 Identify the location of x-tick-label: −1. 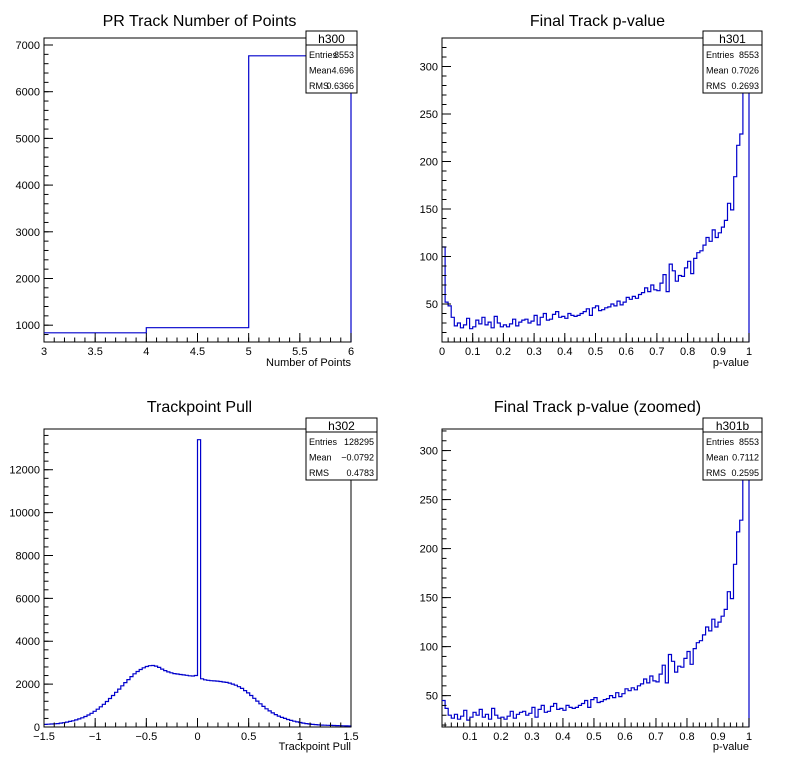
(95, 737).